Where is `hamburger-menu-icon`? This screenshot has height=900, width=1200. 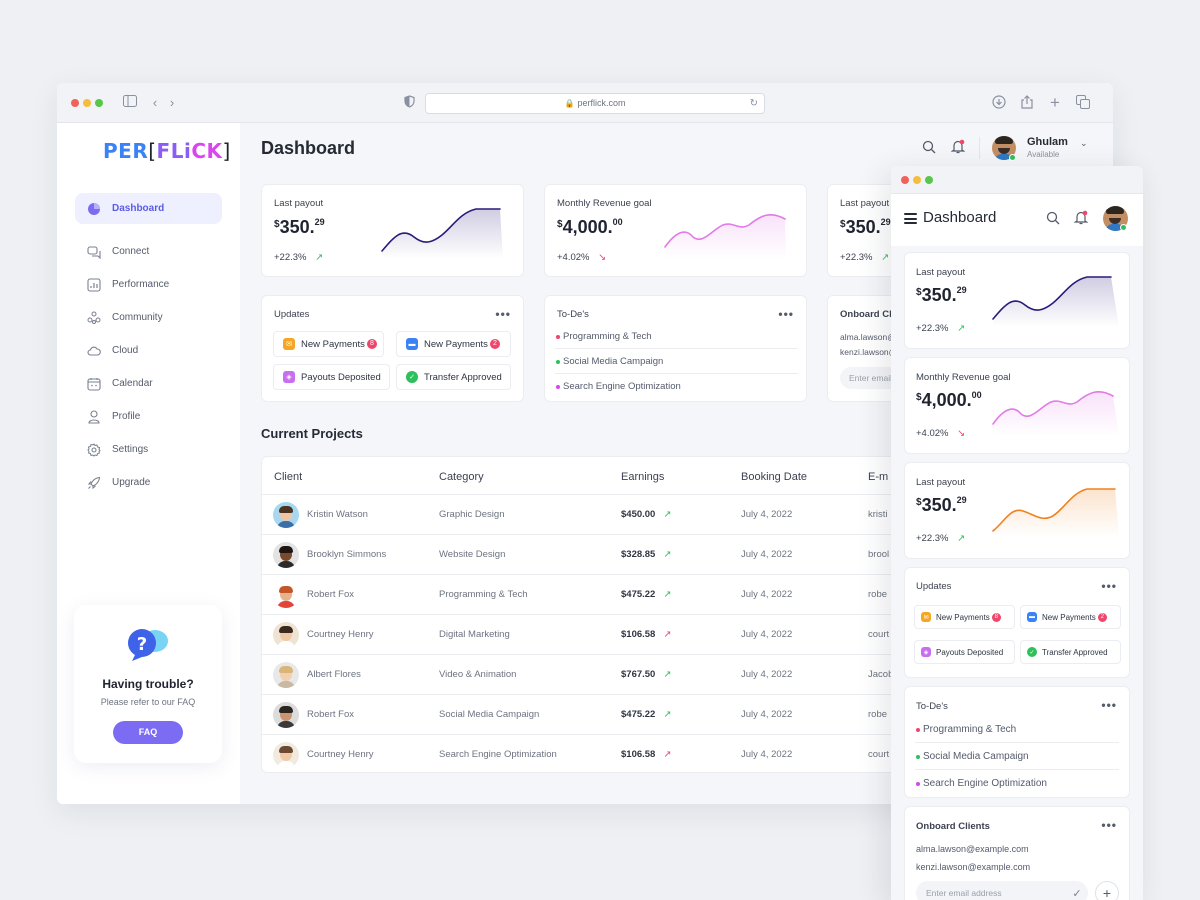
hamburger-menu-icon is located at coordinates (910, 218).